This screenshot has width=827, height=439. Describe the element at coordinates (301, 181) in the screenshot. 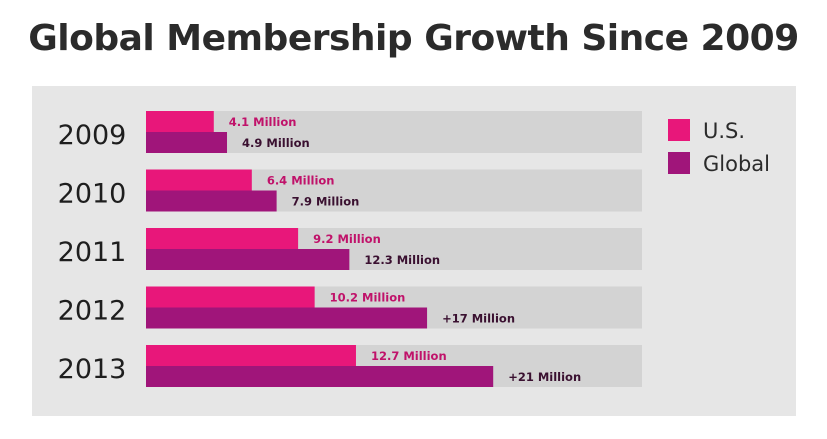

I see `data-label: 6.4 Million` at that location.